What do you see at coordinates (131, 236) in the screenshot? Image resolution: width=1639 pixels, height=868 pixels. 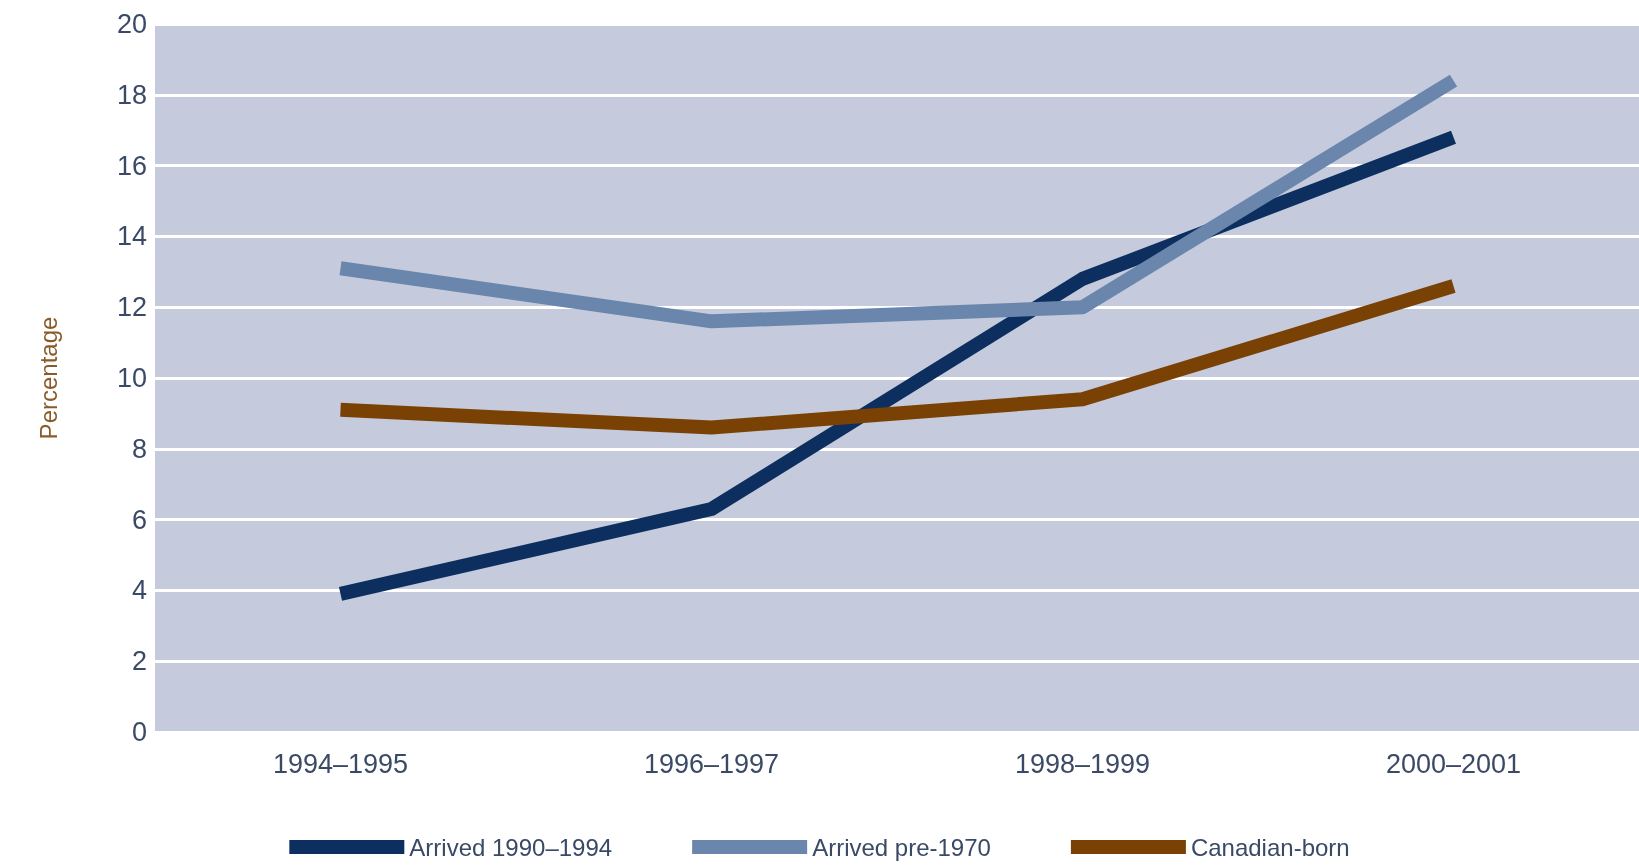 I see `y-tick-label: 14` at bounding box center [131, 236].